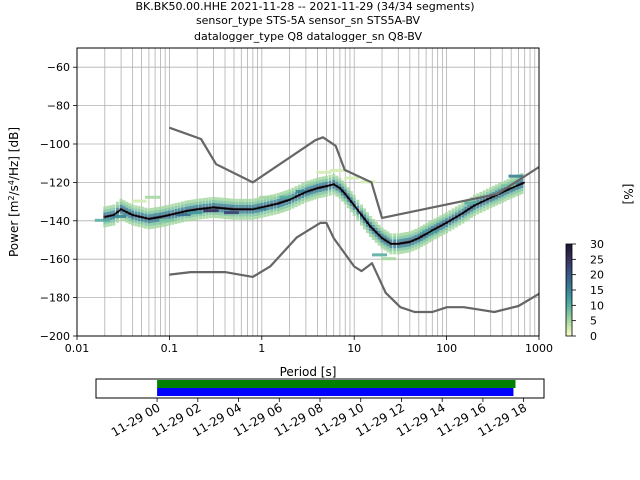  Describe the element at coordinates (569, 290) in the screenshot. I see `colorbar-scale` at that location.